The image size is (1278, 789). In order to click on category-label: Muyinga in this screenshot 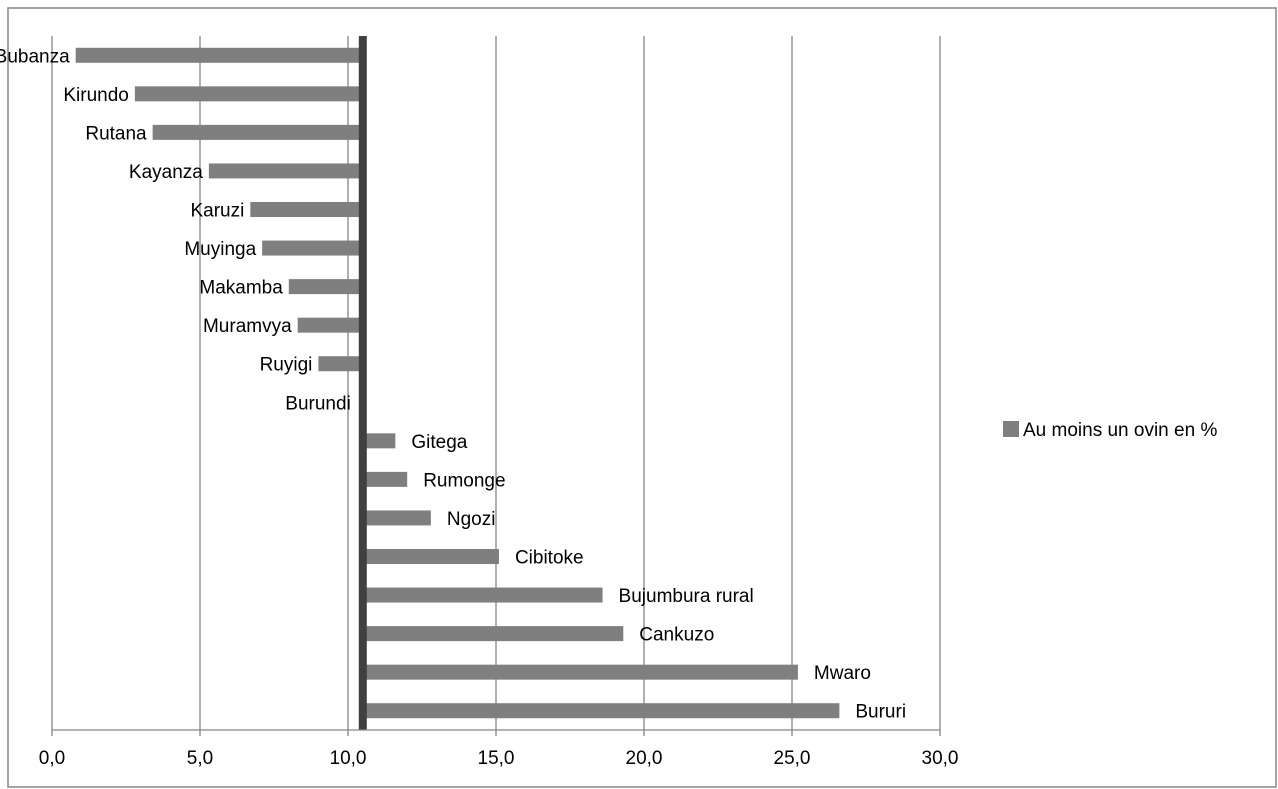, I will do `click(220, 249)`.